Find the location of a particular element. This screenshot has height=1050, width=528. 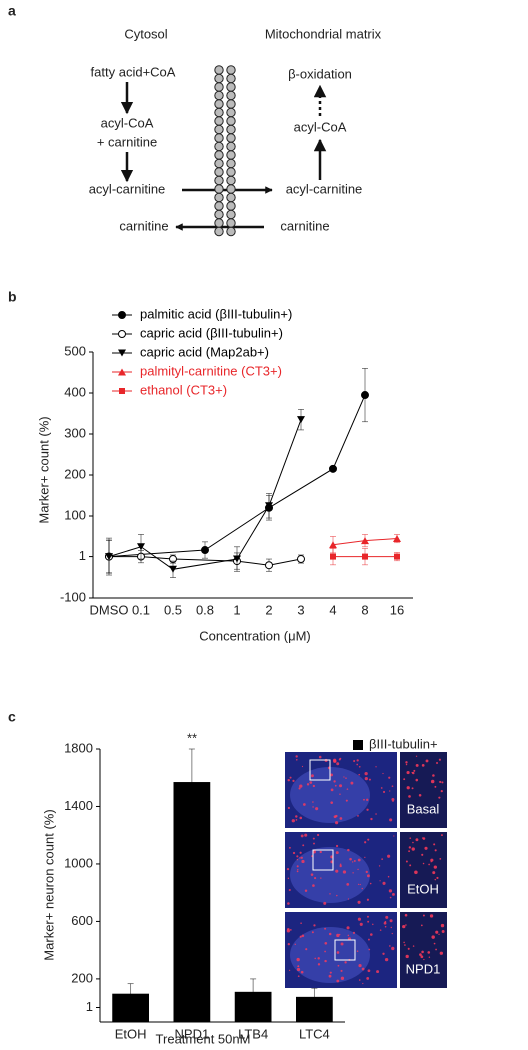

legend-label: capric acid (Map2ab+) is located at coordinates (204, 351).